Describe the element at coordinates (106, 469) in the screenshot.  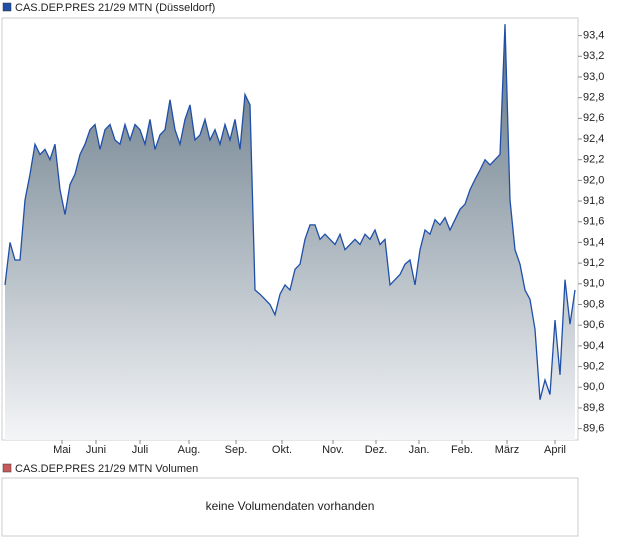
I see `legend-label: CAS.DEP.PRES 21/29 MTN Volumen` at that location.